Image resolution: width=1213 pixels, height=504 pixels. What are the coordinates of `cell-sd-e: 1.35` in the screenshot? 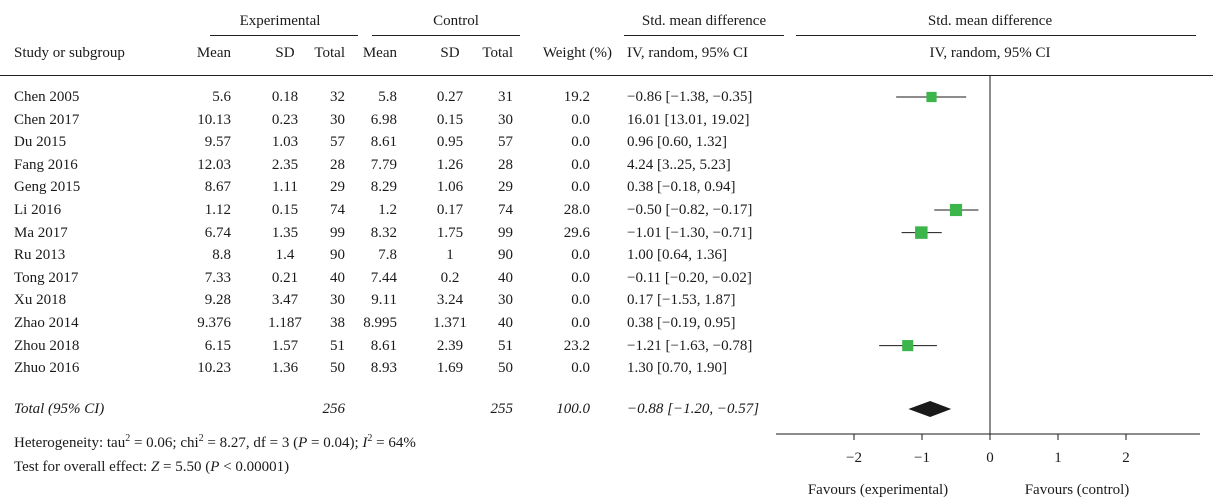 It's located at (285, 232).